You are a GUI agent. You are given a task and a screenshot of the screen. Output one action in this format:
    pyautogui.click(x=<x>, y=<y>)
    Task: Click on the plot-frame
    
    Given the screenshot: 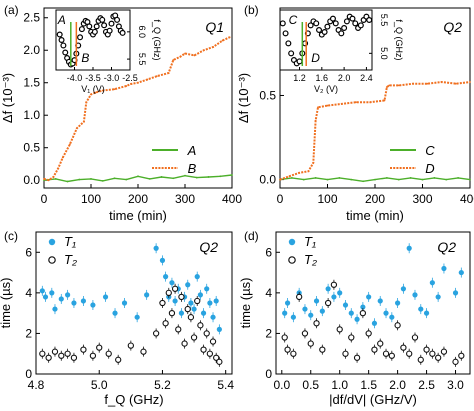 What is the action you would take?
    pyautogui.click(x=373, y=303)
    